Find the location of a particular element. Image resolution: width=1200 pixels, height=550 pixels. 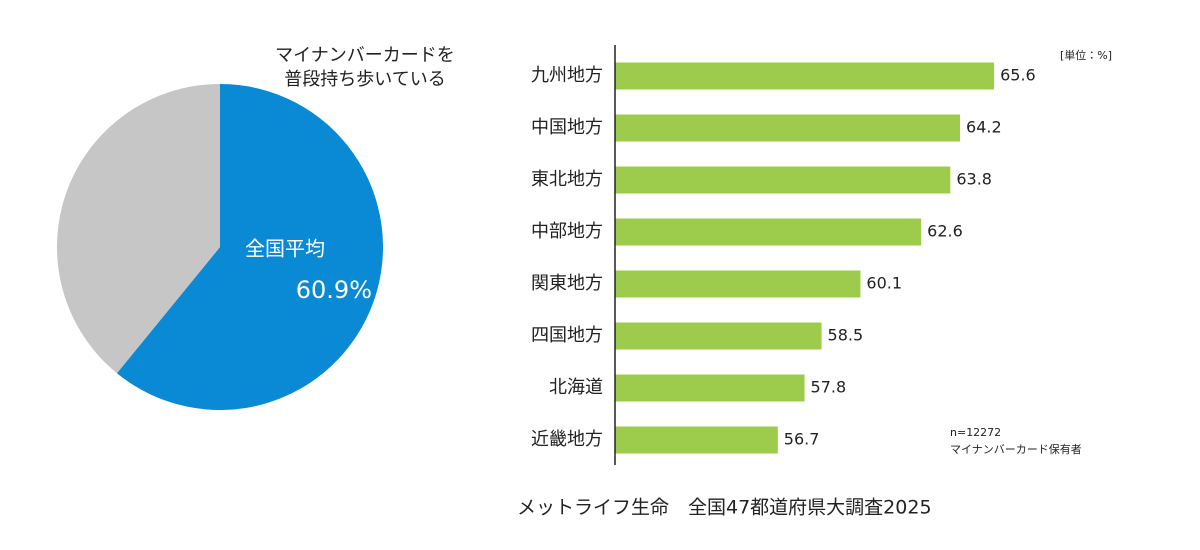

pie-title: 普段持ち歩いている is located at coordinates (364, 79).